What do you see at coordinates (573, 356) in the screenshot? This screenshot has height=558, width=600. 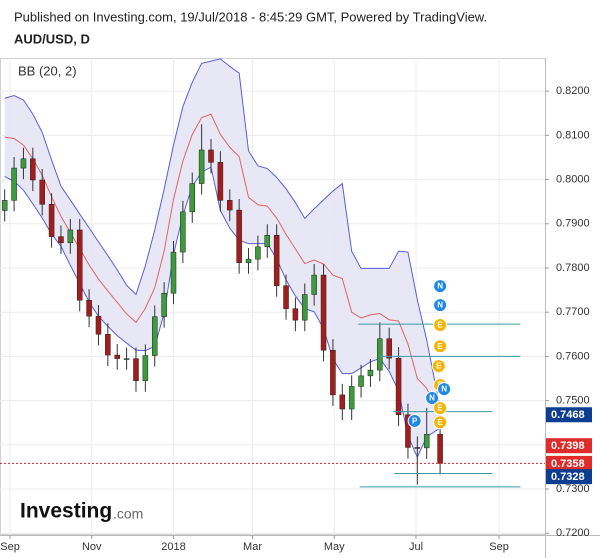 I see `y-tick-label: 0.7600` at bounding box center [573, 356].